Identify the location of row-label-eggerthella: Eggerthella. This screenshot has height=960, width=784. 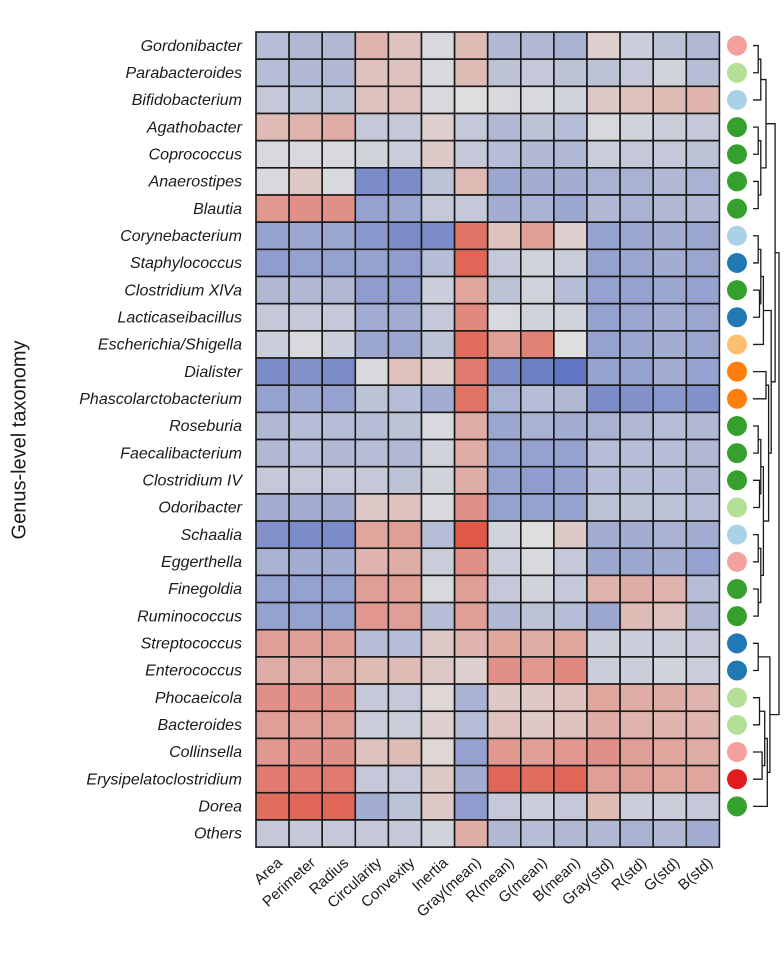
(201, 562).